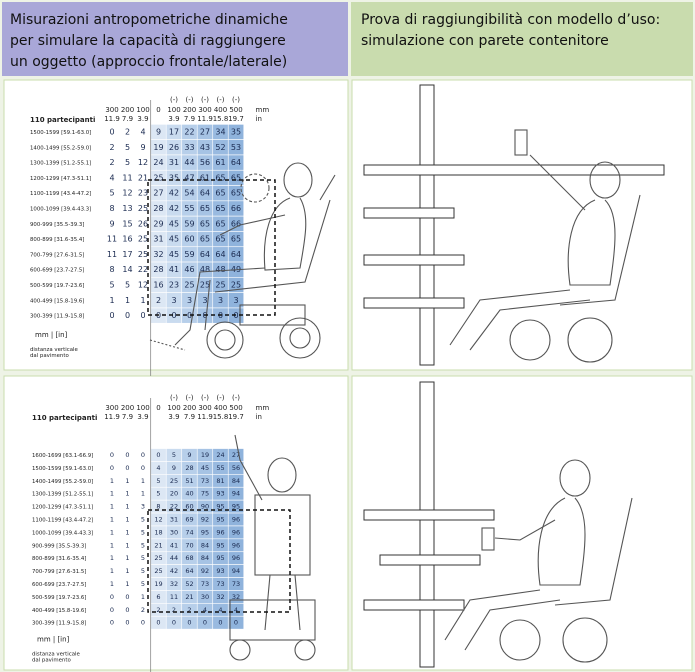 The width and height of the screenshot is (695, 672). Describe the element at coordinates (189, 532) in the screenshot. I see `cell-value: 74` at that location.